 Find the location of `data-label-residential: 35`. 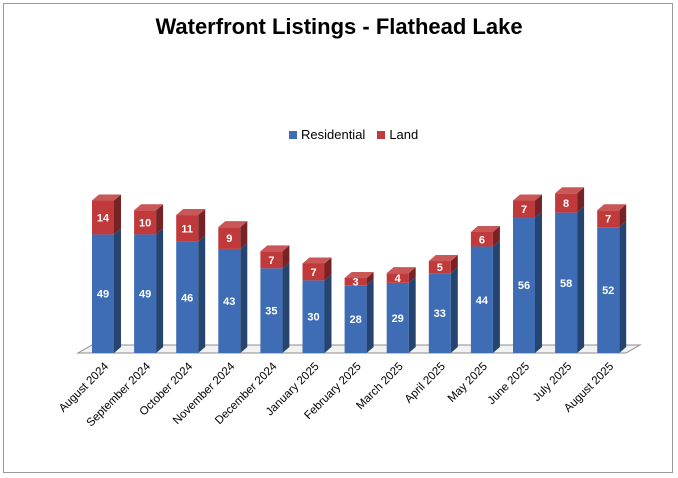

data-label-residential: 35 is located at coordinates (271, 312).